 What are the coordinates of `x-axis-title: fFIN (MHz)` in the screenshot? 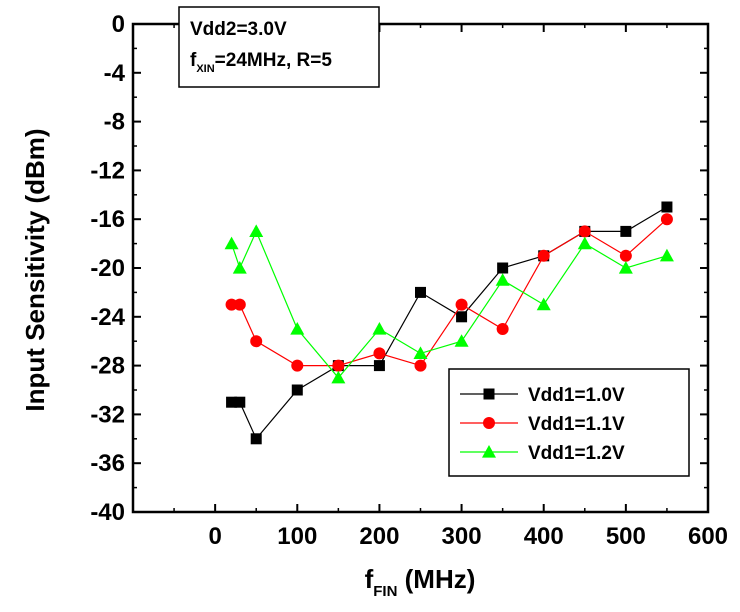 It's located at (420, 582).